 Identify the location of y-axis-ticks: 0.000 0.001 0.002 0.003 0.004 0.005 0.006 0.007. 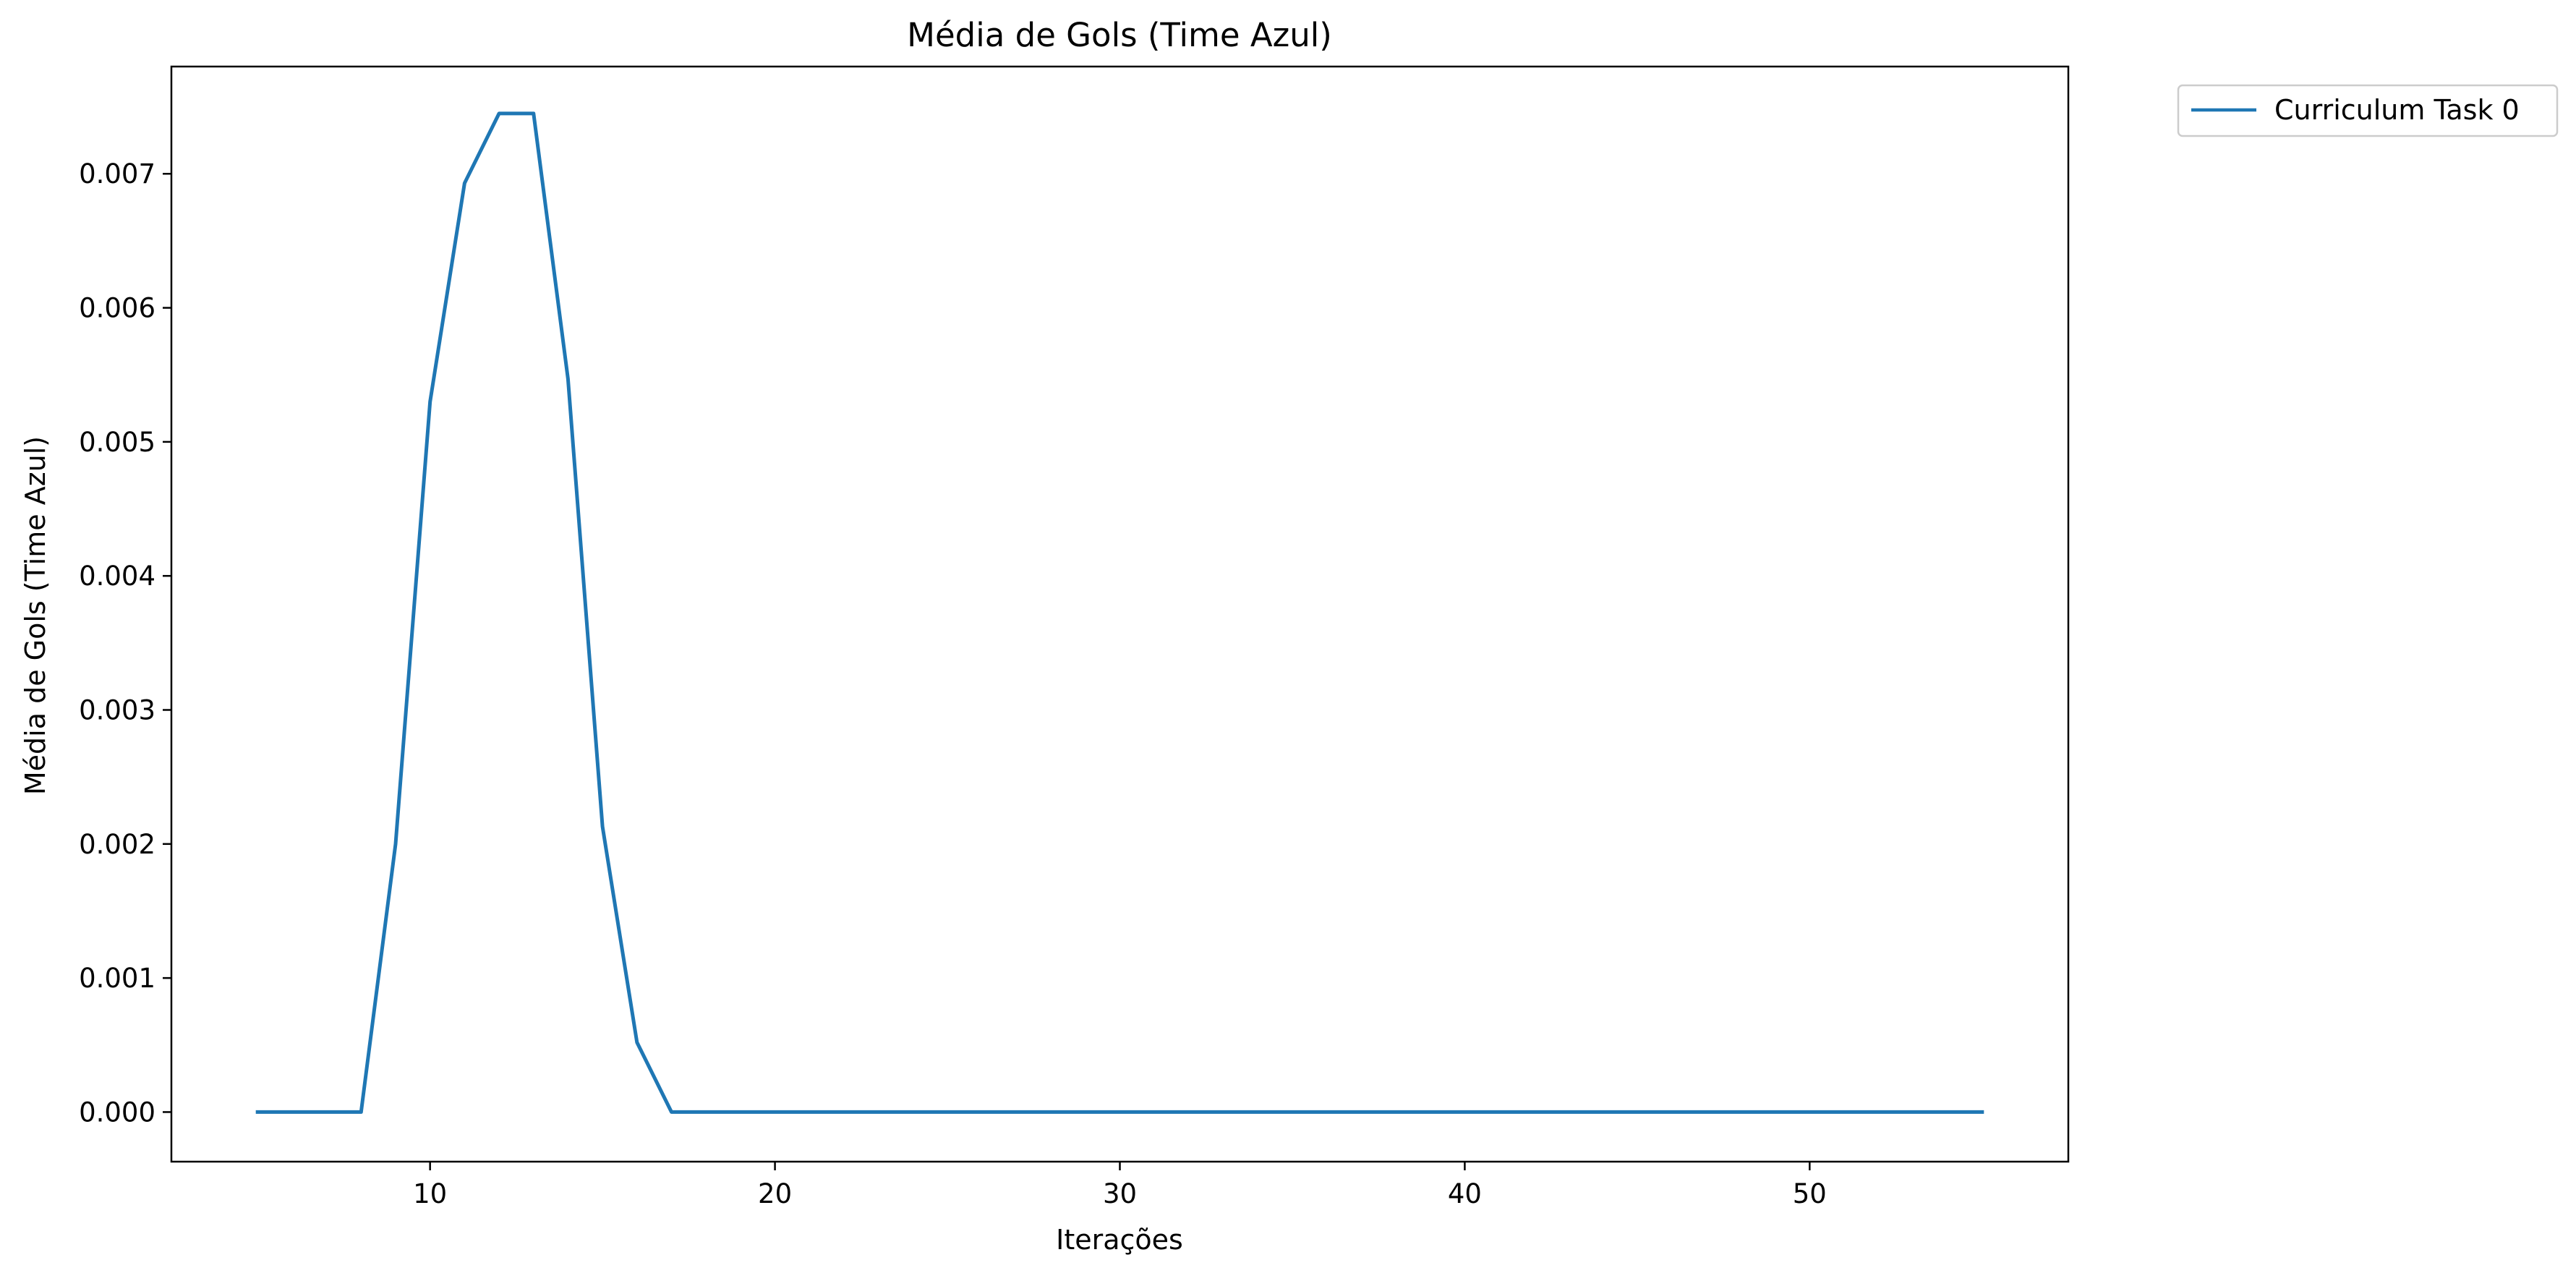
(125, 643).